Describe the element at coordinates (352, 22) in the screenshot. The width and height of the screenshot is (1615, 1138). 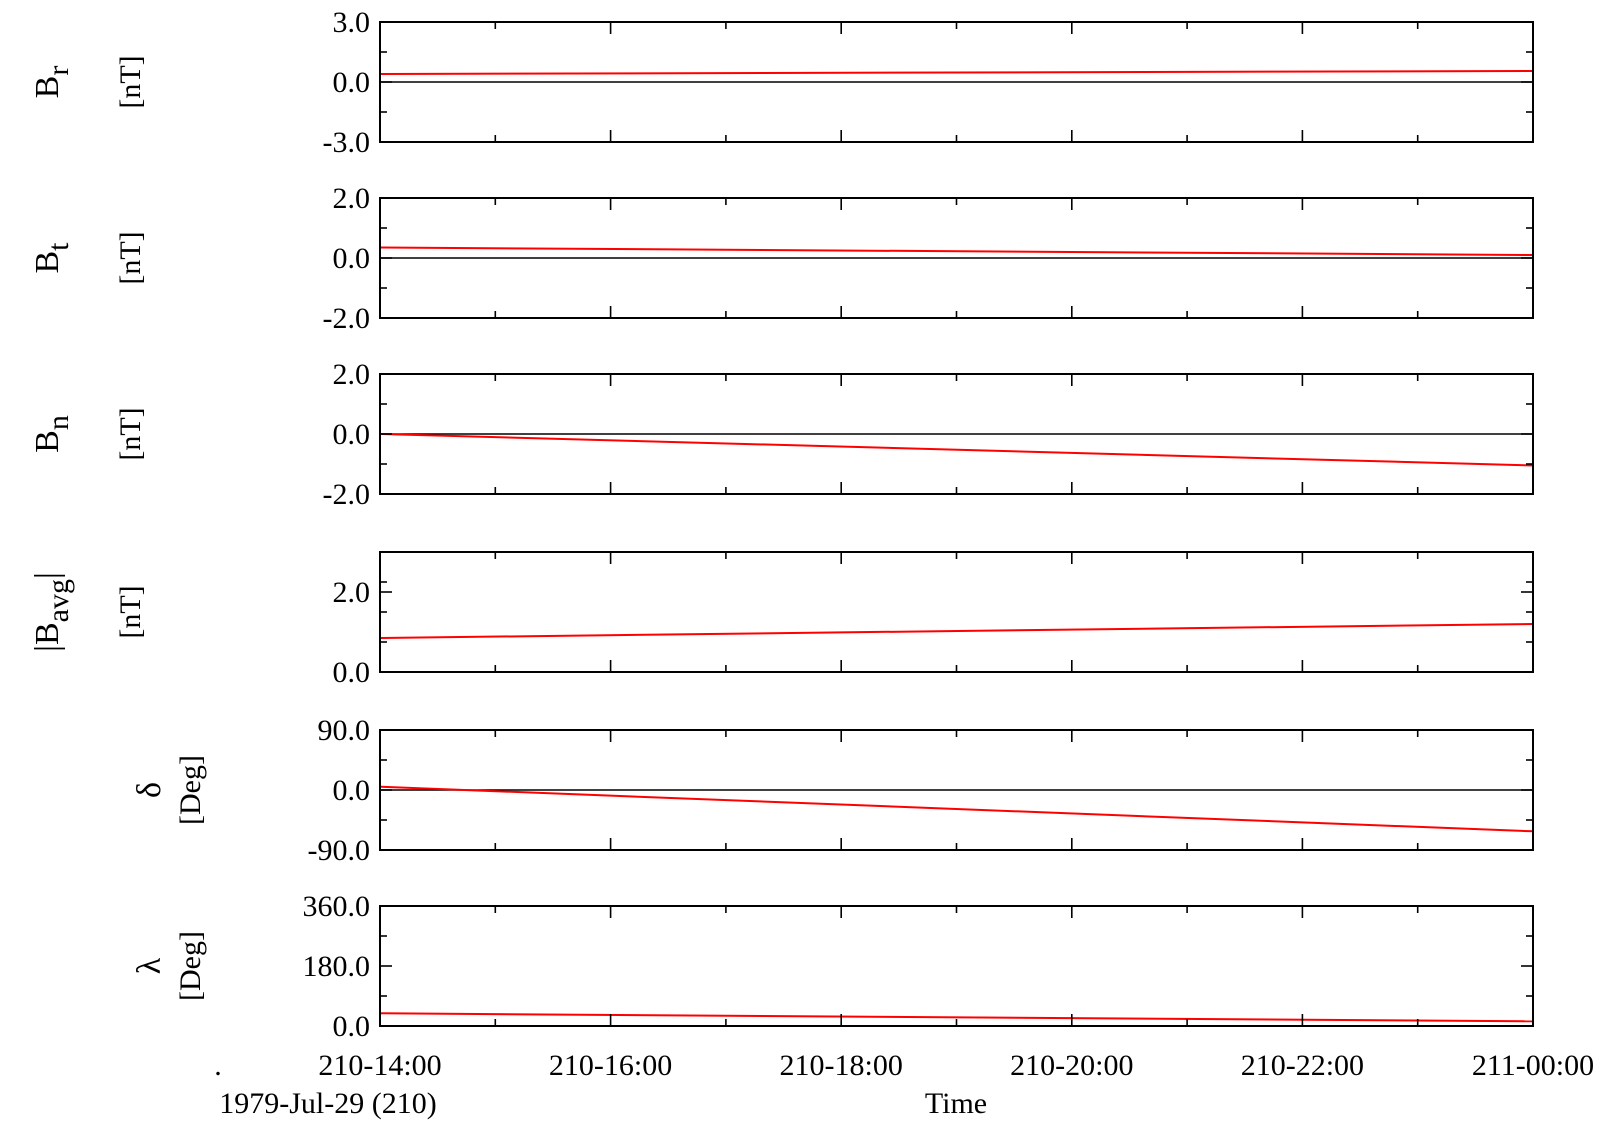
I see `y-tick-label: 3.0` at that location.